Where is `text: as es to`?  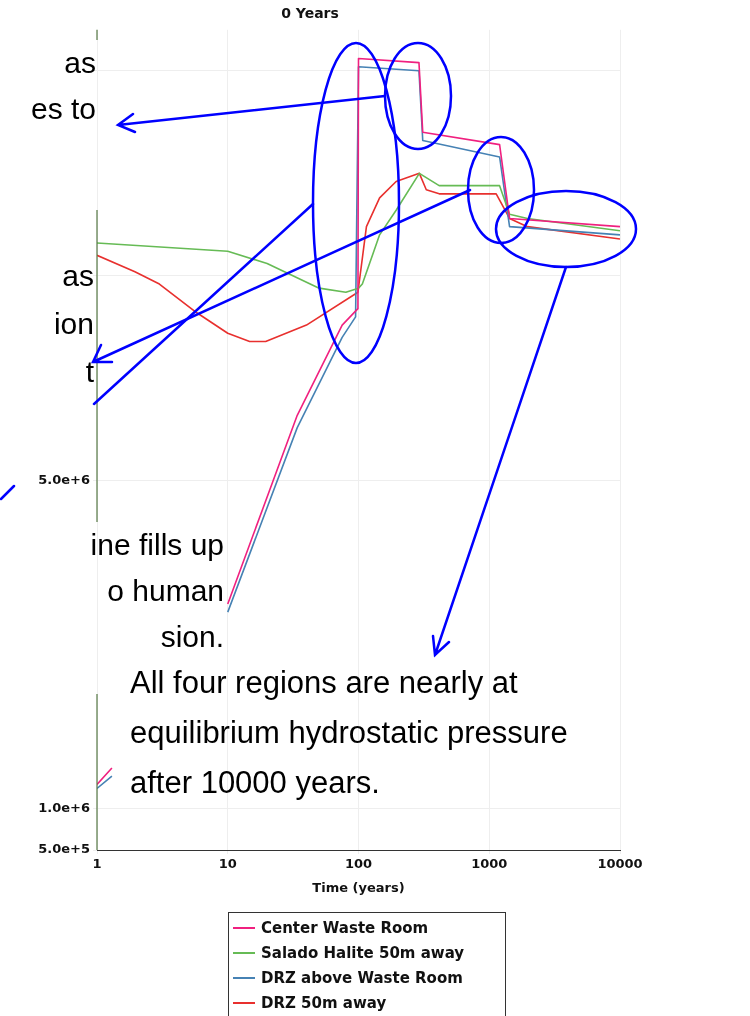 text: as es to is located at coordinates (62, 86).